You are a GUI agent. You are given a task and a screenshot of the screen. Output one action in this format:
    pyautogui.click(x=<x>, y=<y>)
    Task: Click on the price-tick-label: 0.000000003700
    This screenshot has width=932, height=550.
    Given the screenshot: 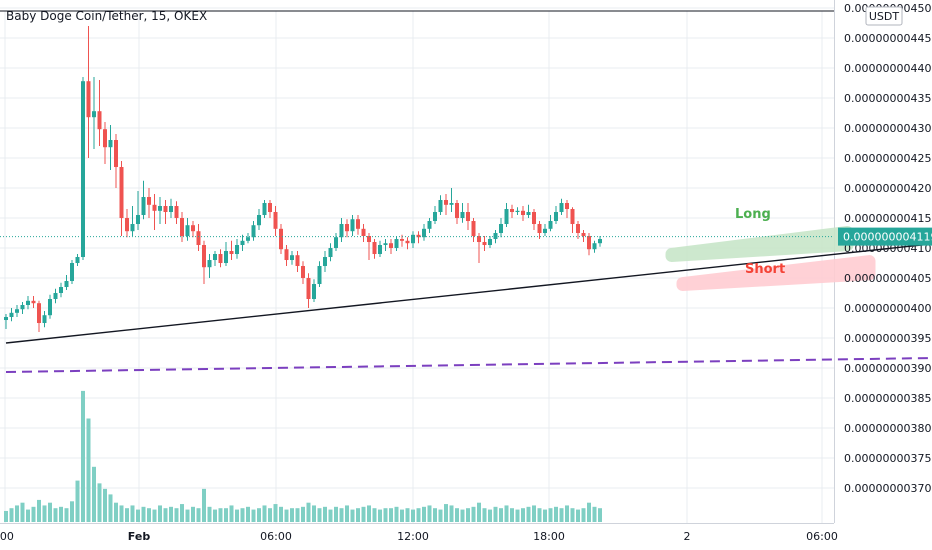 What is the action you would take?
    pyautogui.click(x=888, y=488)
    